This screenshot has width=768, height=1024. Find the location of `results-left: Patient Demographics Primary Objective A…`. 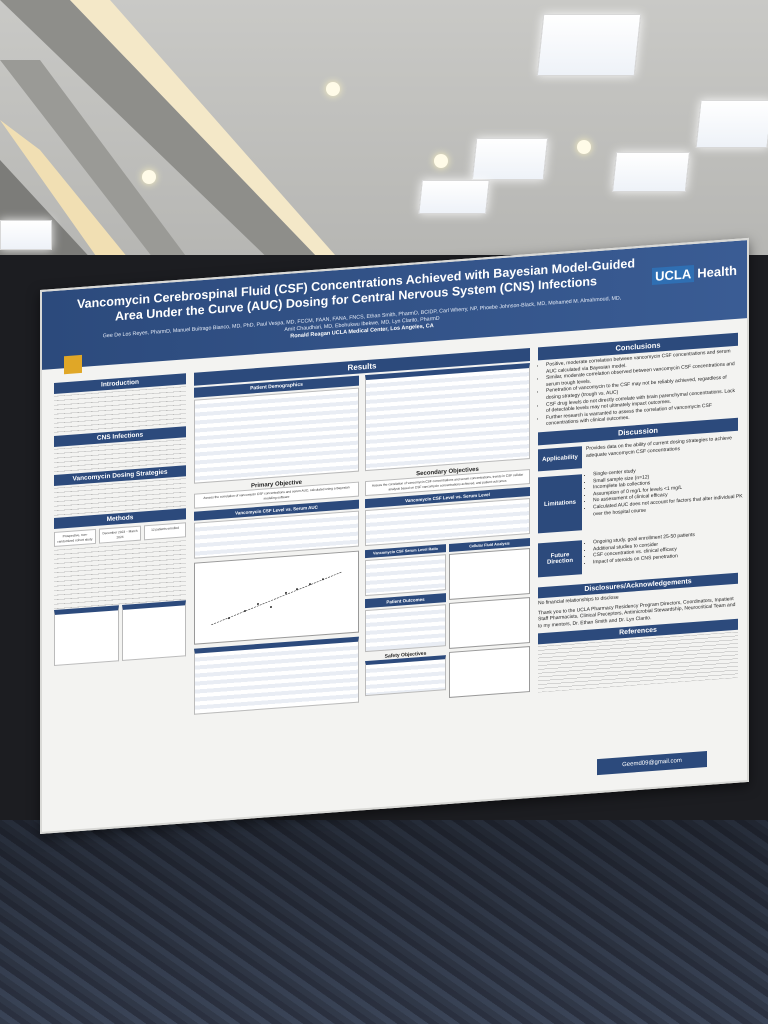

results-left: Patient Demographics Primary Objective A… is located at coordinates (276, 546).